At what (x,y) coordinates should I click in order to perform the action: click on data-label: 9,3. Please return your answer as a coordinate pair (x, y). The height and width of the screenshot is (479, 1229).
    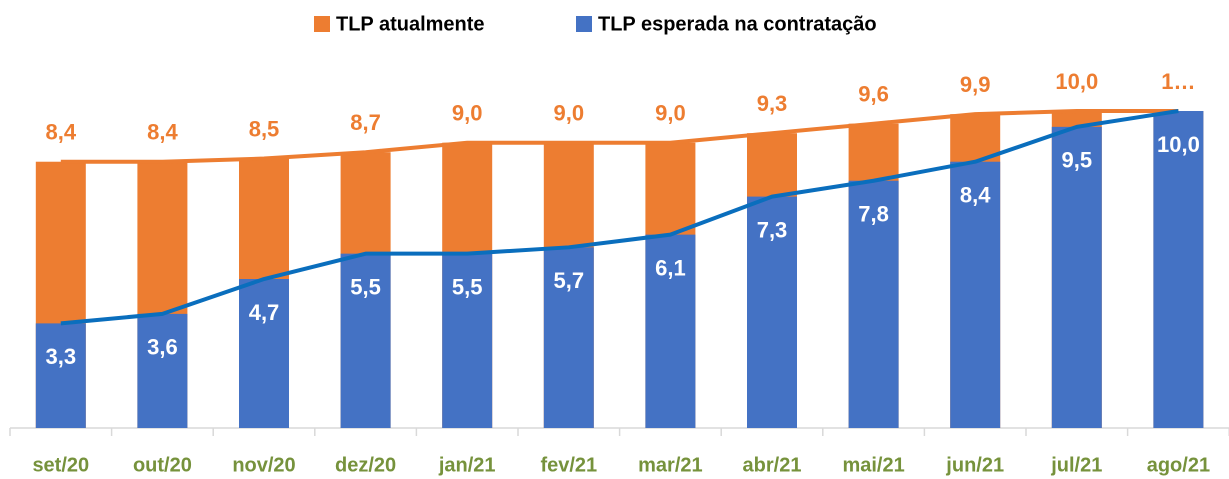
    Looking at the image, I should click on (772, 103).